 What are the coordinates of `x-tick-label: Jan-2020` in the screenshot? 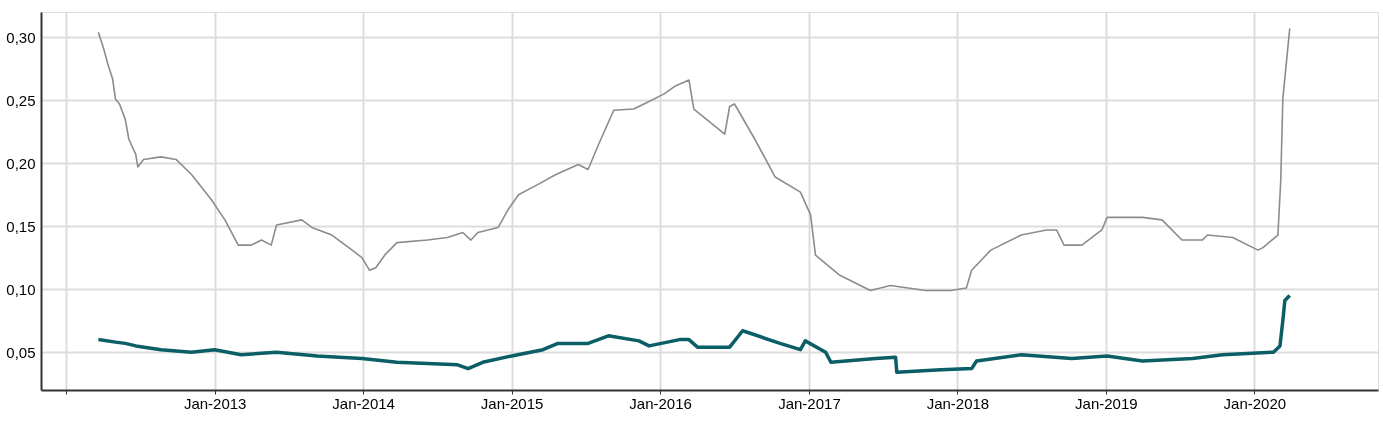 It's located at (1255, 403).